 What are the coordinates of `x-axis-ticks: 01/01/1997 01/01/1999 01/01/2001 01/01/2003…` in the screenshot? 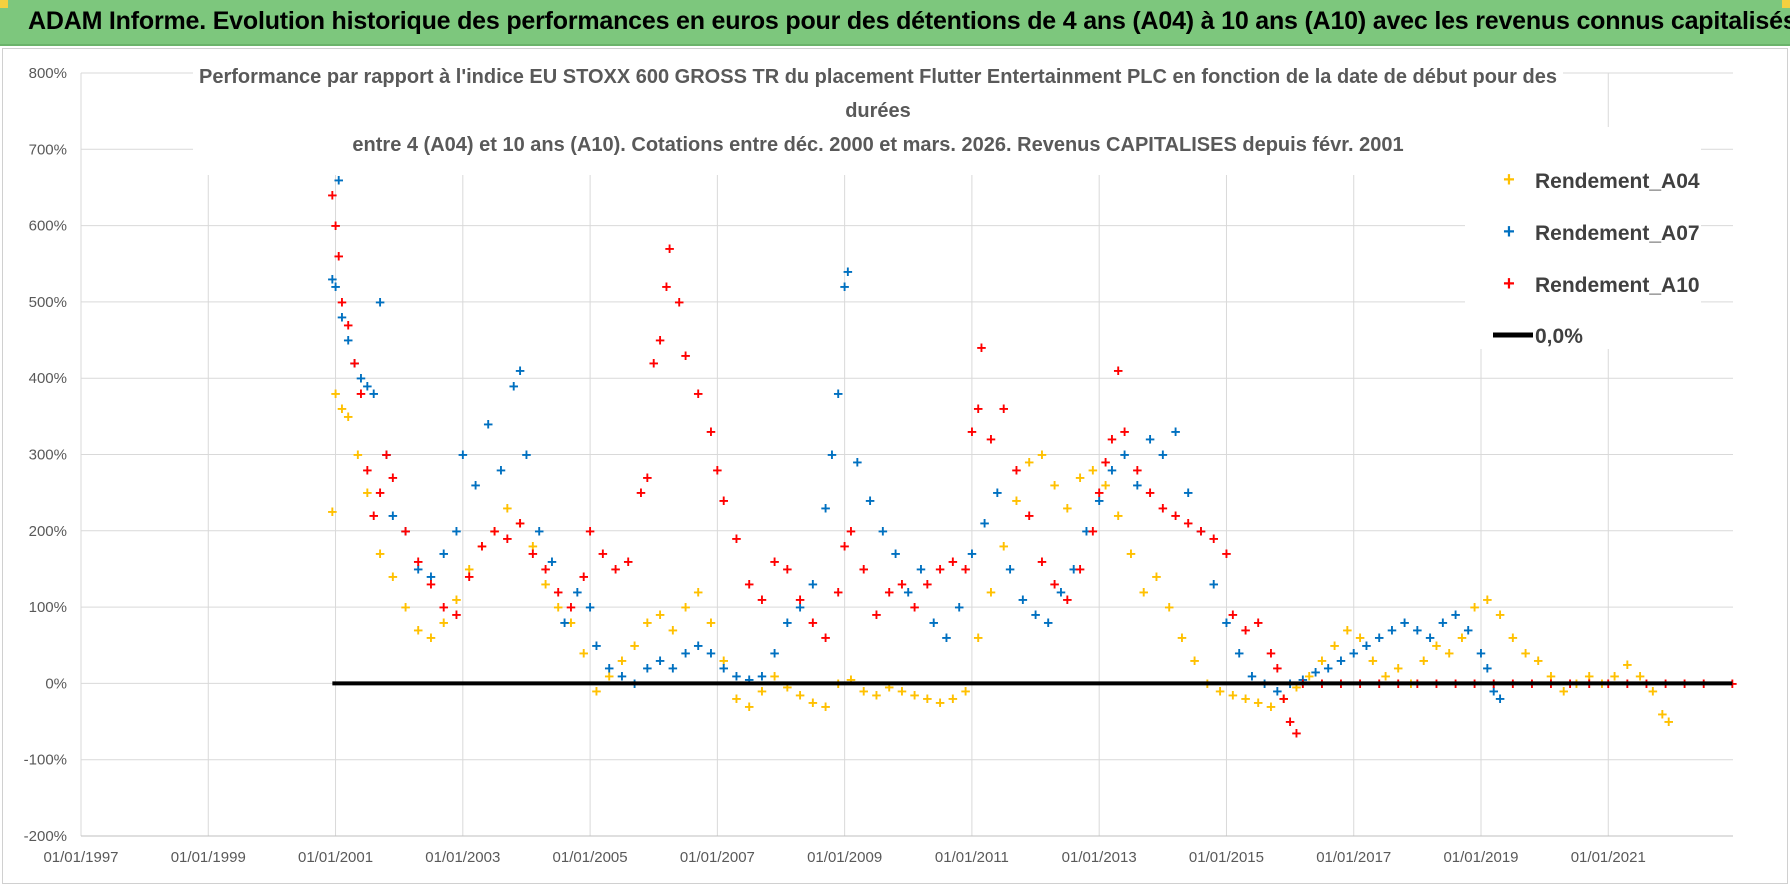 It's located at (844, 857).